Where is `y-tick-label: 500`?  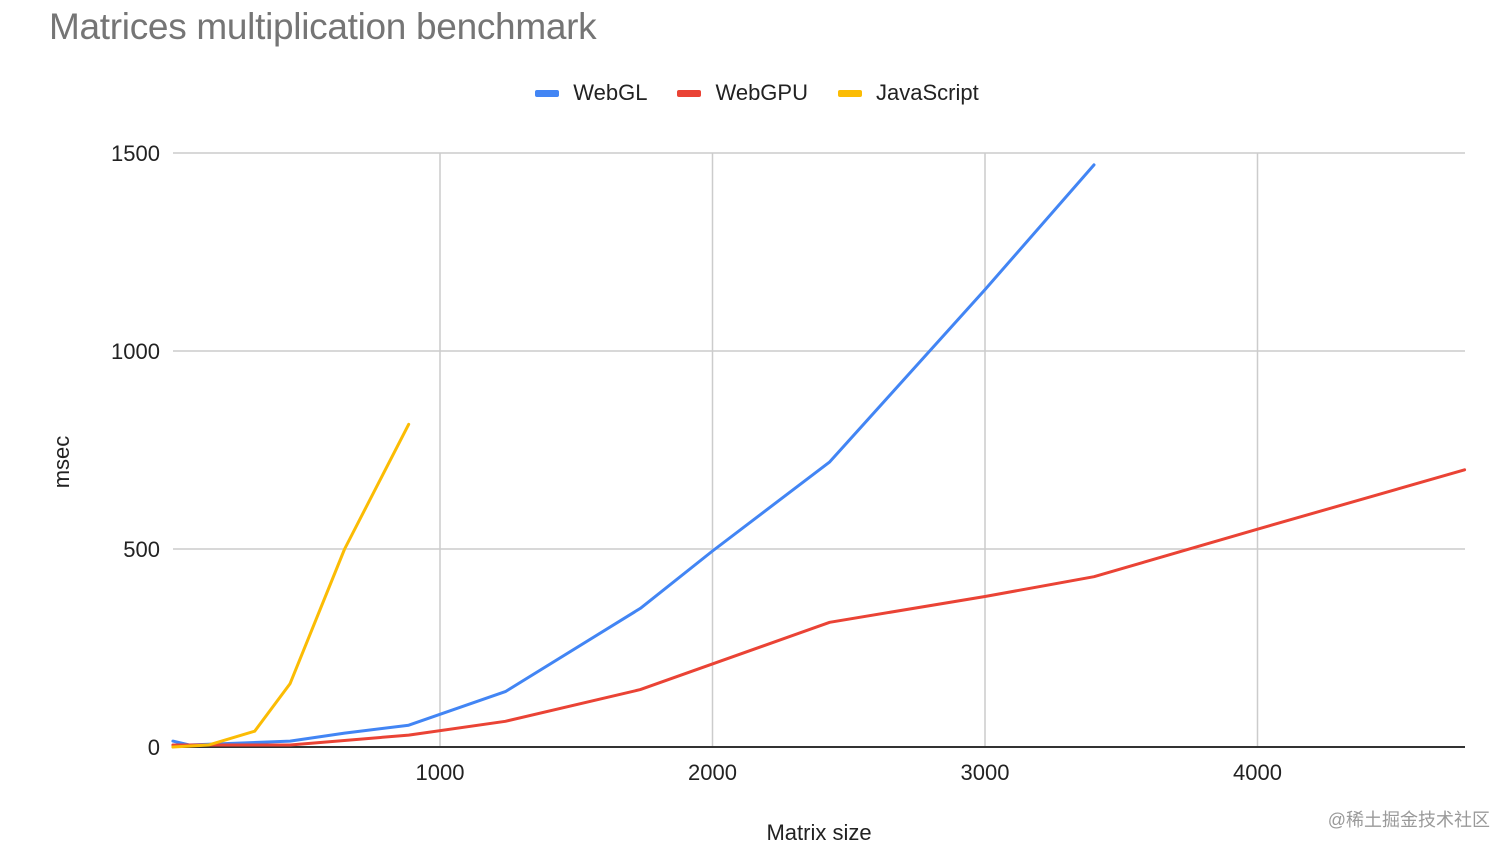 y-tick-label: 500 is located at coordinates (141, 549).